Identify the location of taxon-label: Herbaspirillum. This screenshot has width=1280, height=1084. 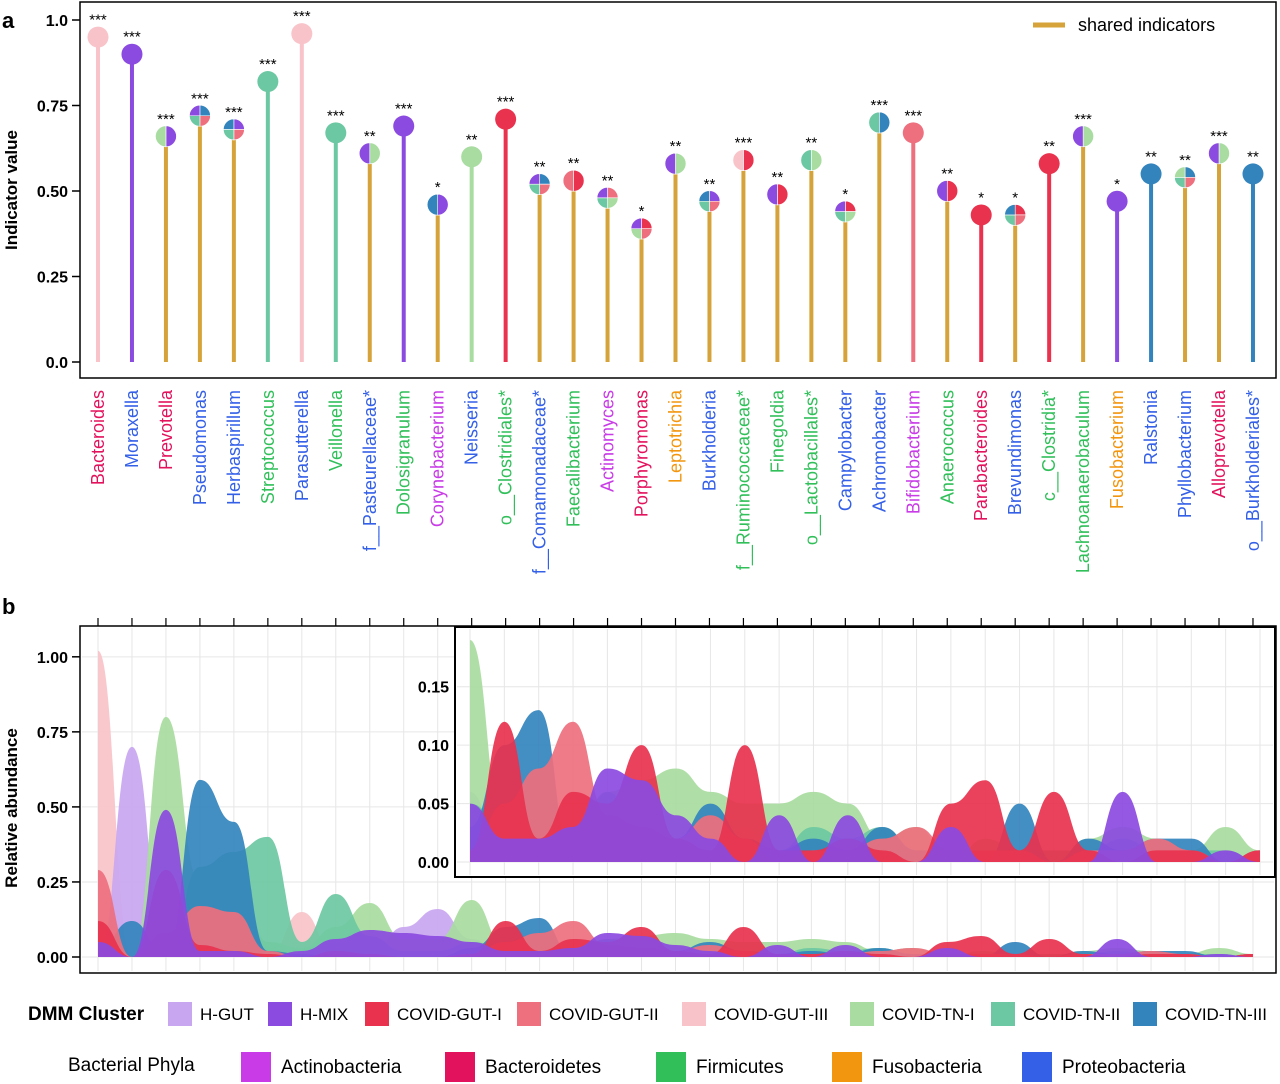
(234, 447).